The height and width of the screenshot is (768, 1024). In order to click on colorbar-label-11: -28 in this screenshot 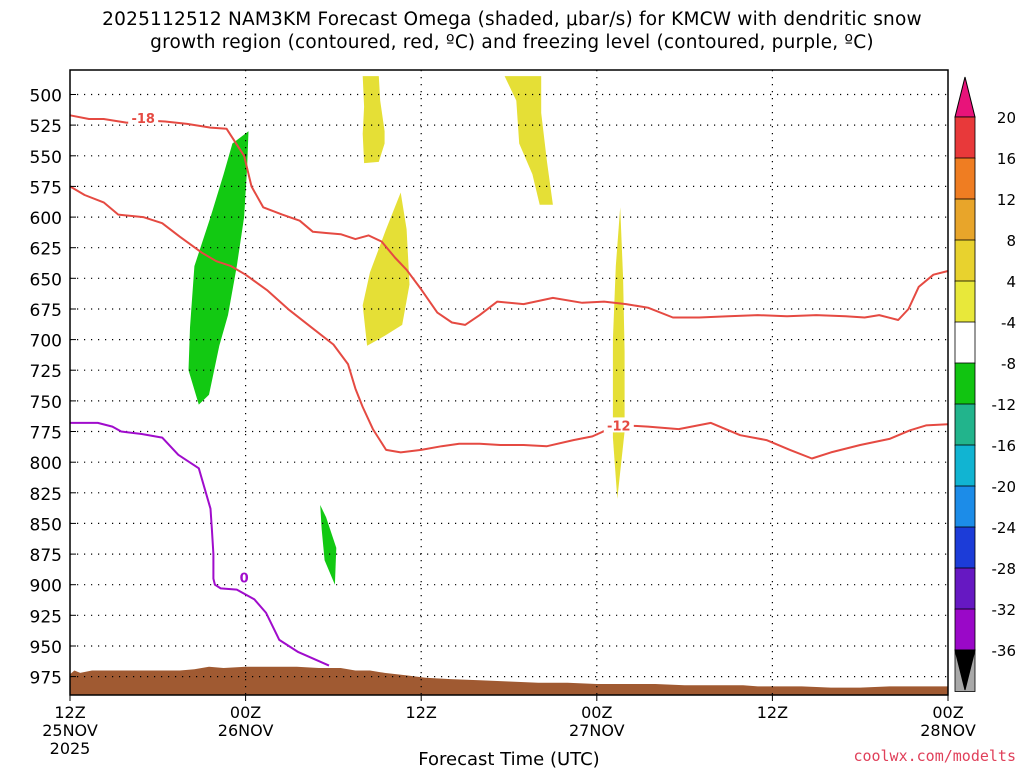, I will do `click(1004, 569)`.